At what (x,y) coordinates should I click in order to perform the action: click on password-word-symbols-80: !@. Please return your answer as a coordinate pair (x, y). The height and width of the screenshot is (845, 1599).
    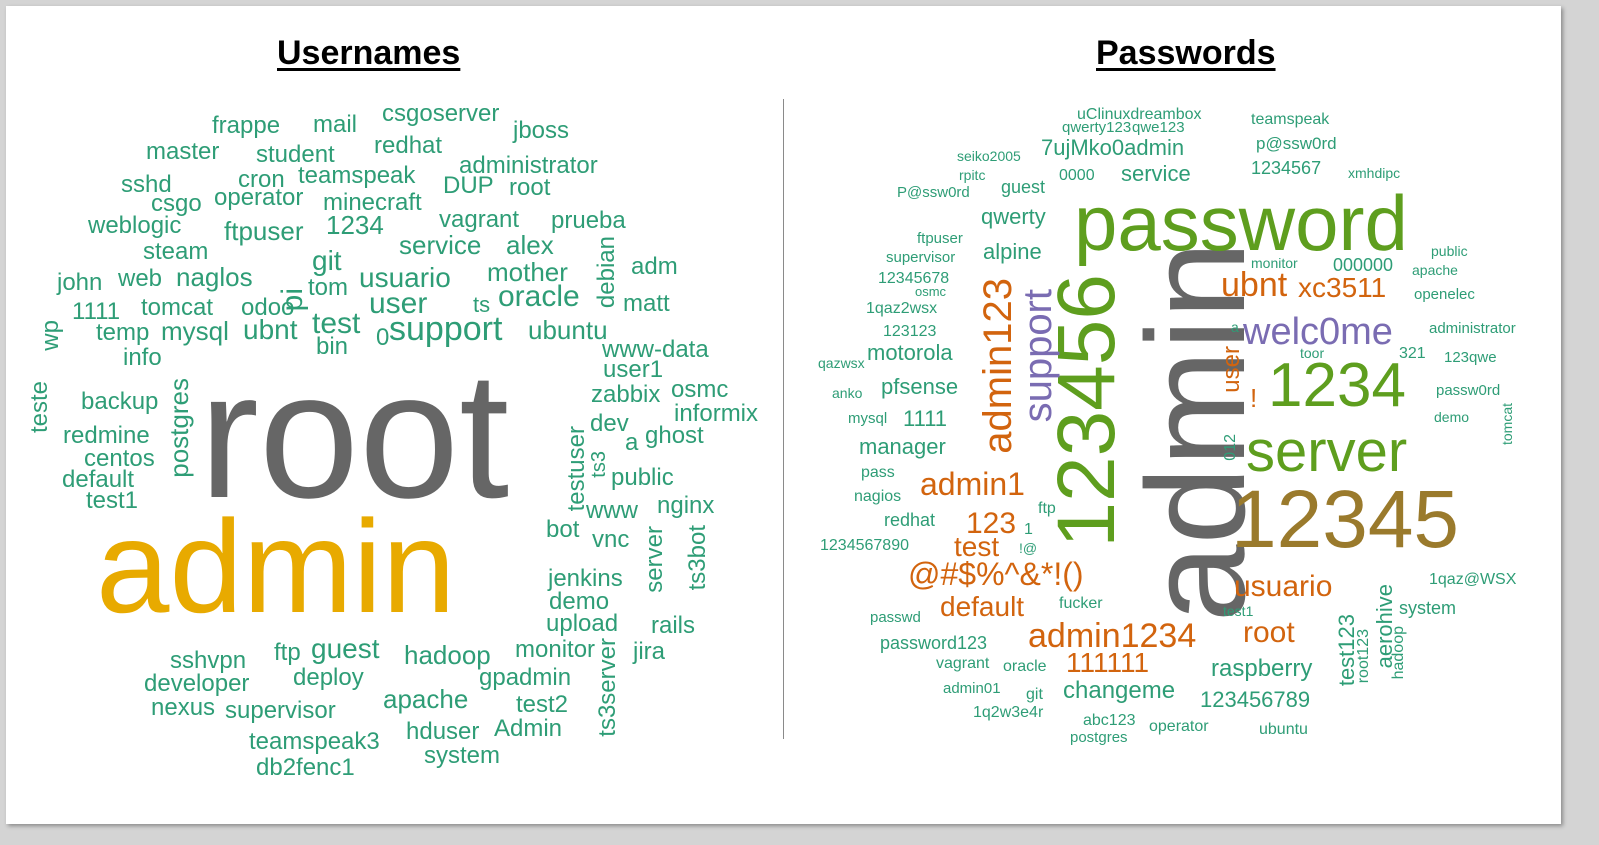
    Looking at the image, I should click on (1028, 548).